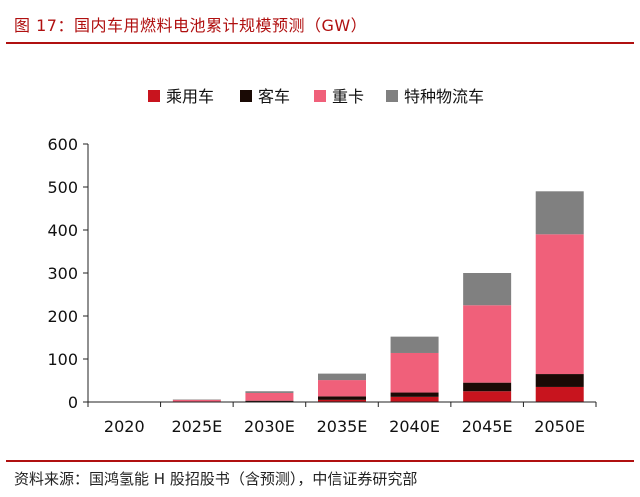 The height and width of the screenshot is (497, 640). I want to click on legend-label-2: 客车, so click(274, 96).